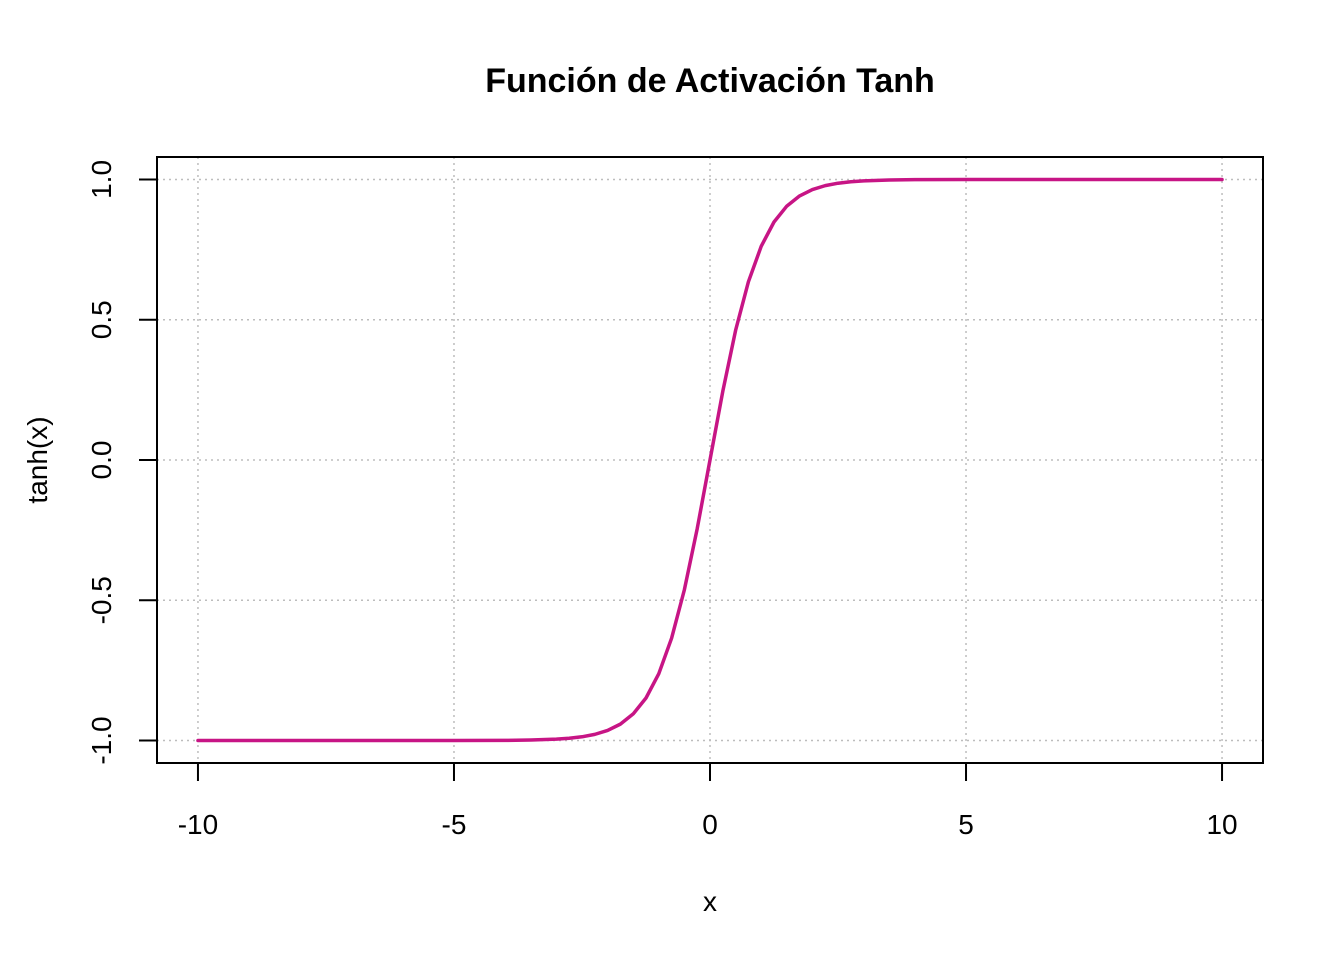  I want to click on x-tick-label: -5, so click(454, 824).